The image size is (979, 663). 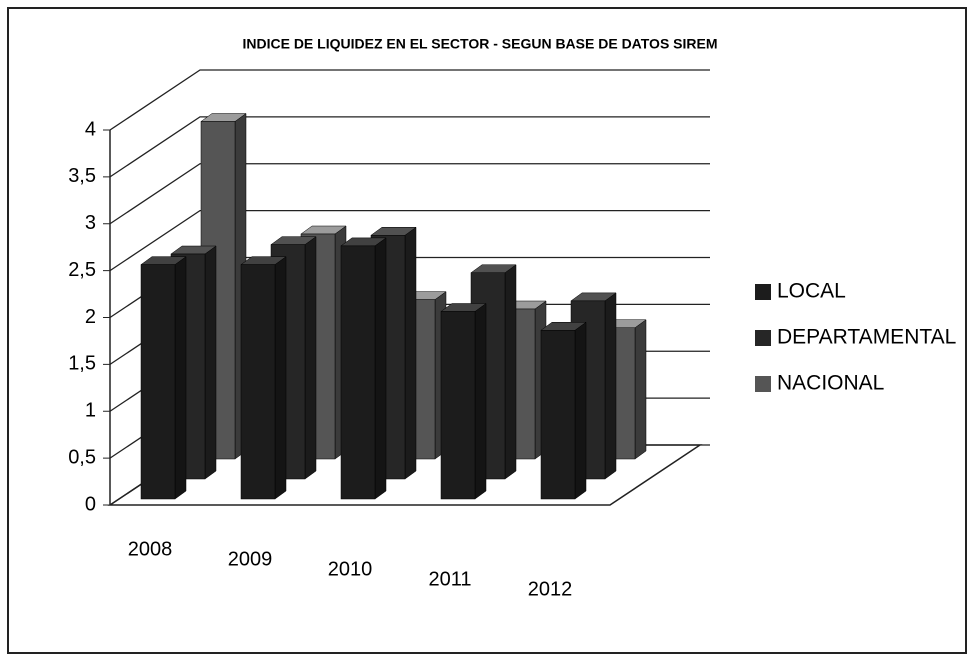 What do you see at coordinates (82, 364) in the screenshot?
I see `y-tick-label: 1,5` at bounding box center [82, 364].